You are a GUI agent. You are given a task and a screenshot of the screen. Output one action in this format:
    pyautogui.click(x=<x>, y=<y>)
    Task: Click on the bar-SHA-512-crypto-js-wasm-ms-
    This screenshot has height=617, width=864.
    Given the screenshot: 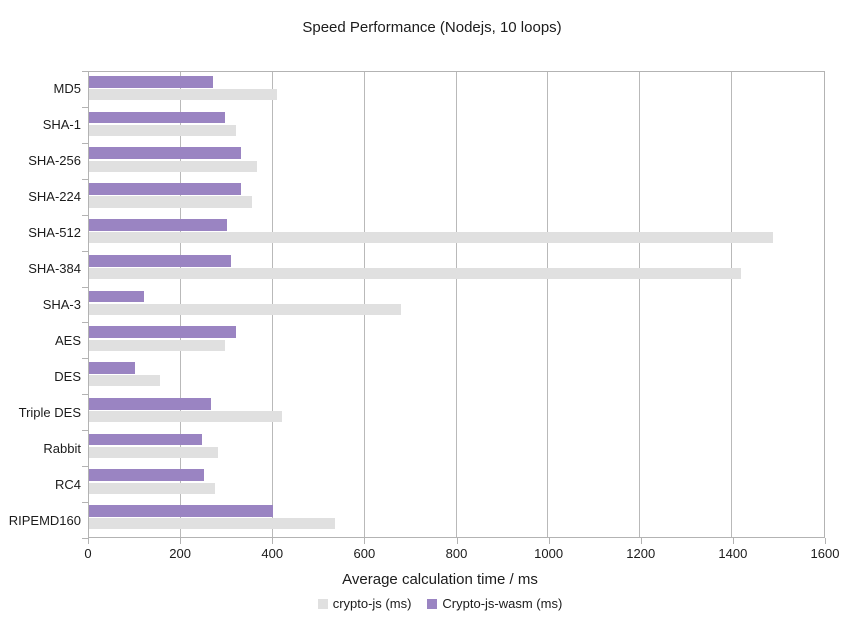 What is the action you would take?
    pyautogui.click(x=158, y=224)
    